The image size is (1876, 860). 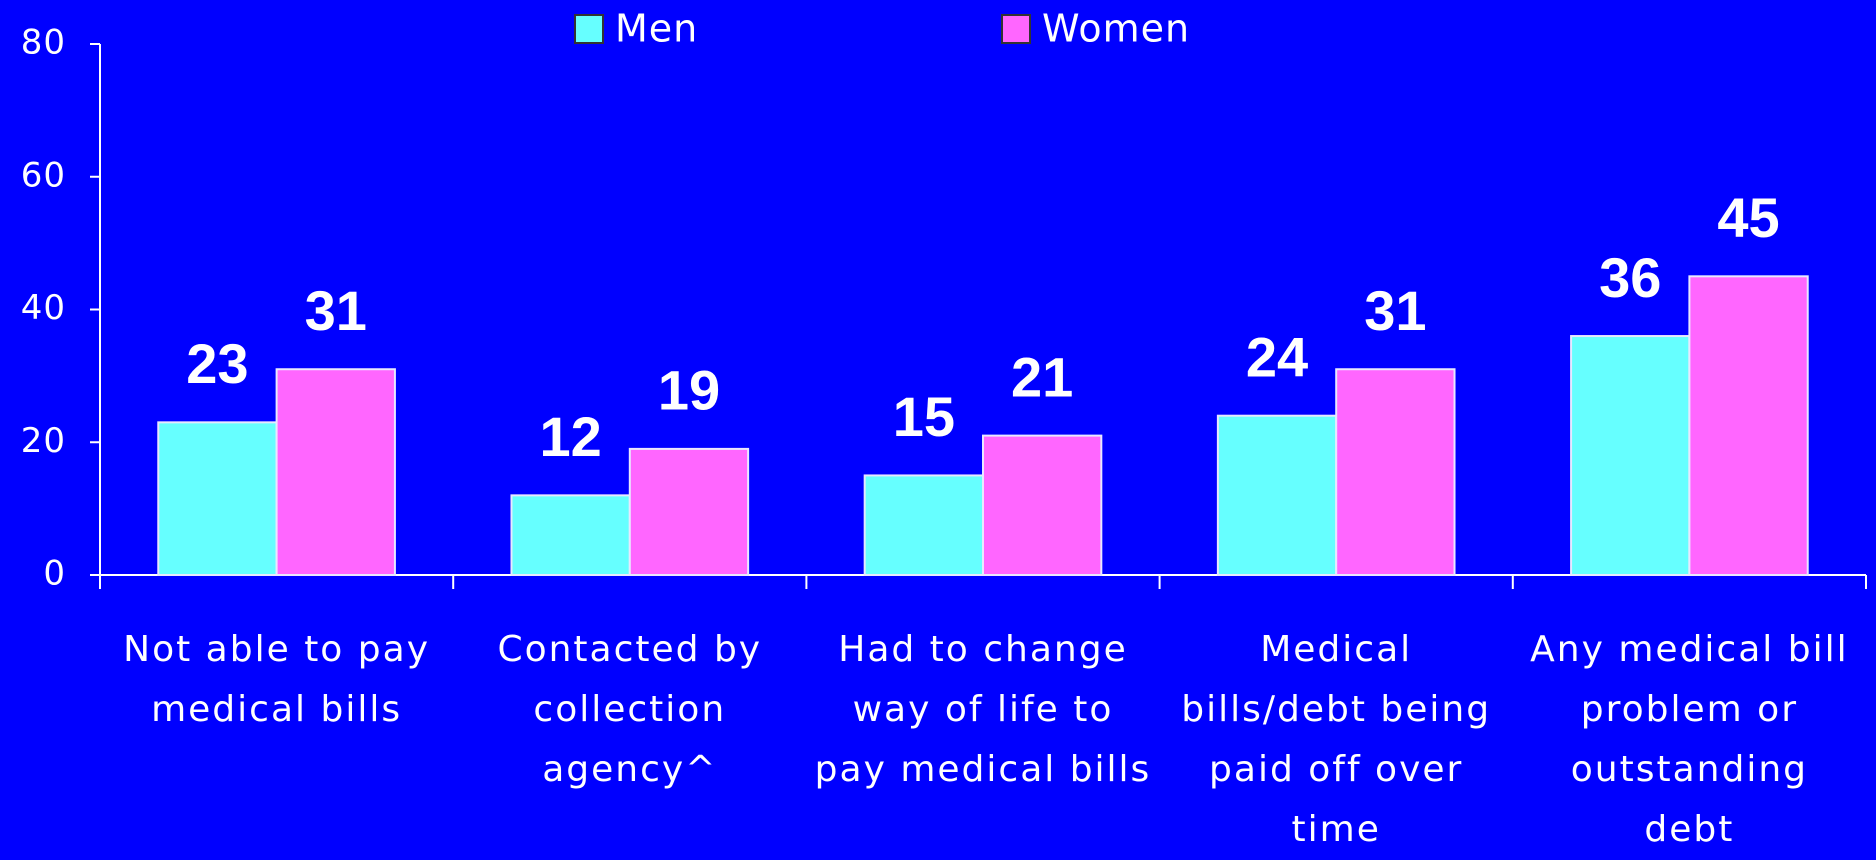 What do you see at coordinates (1630, 277) in the screenshot?
I see `value-label: 36` at bounding box center [1630, 277].